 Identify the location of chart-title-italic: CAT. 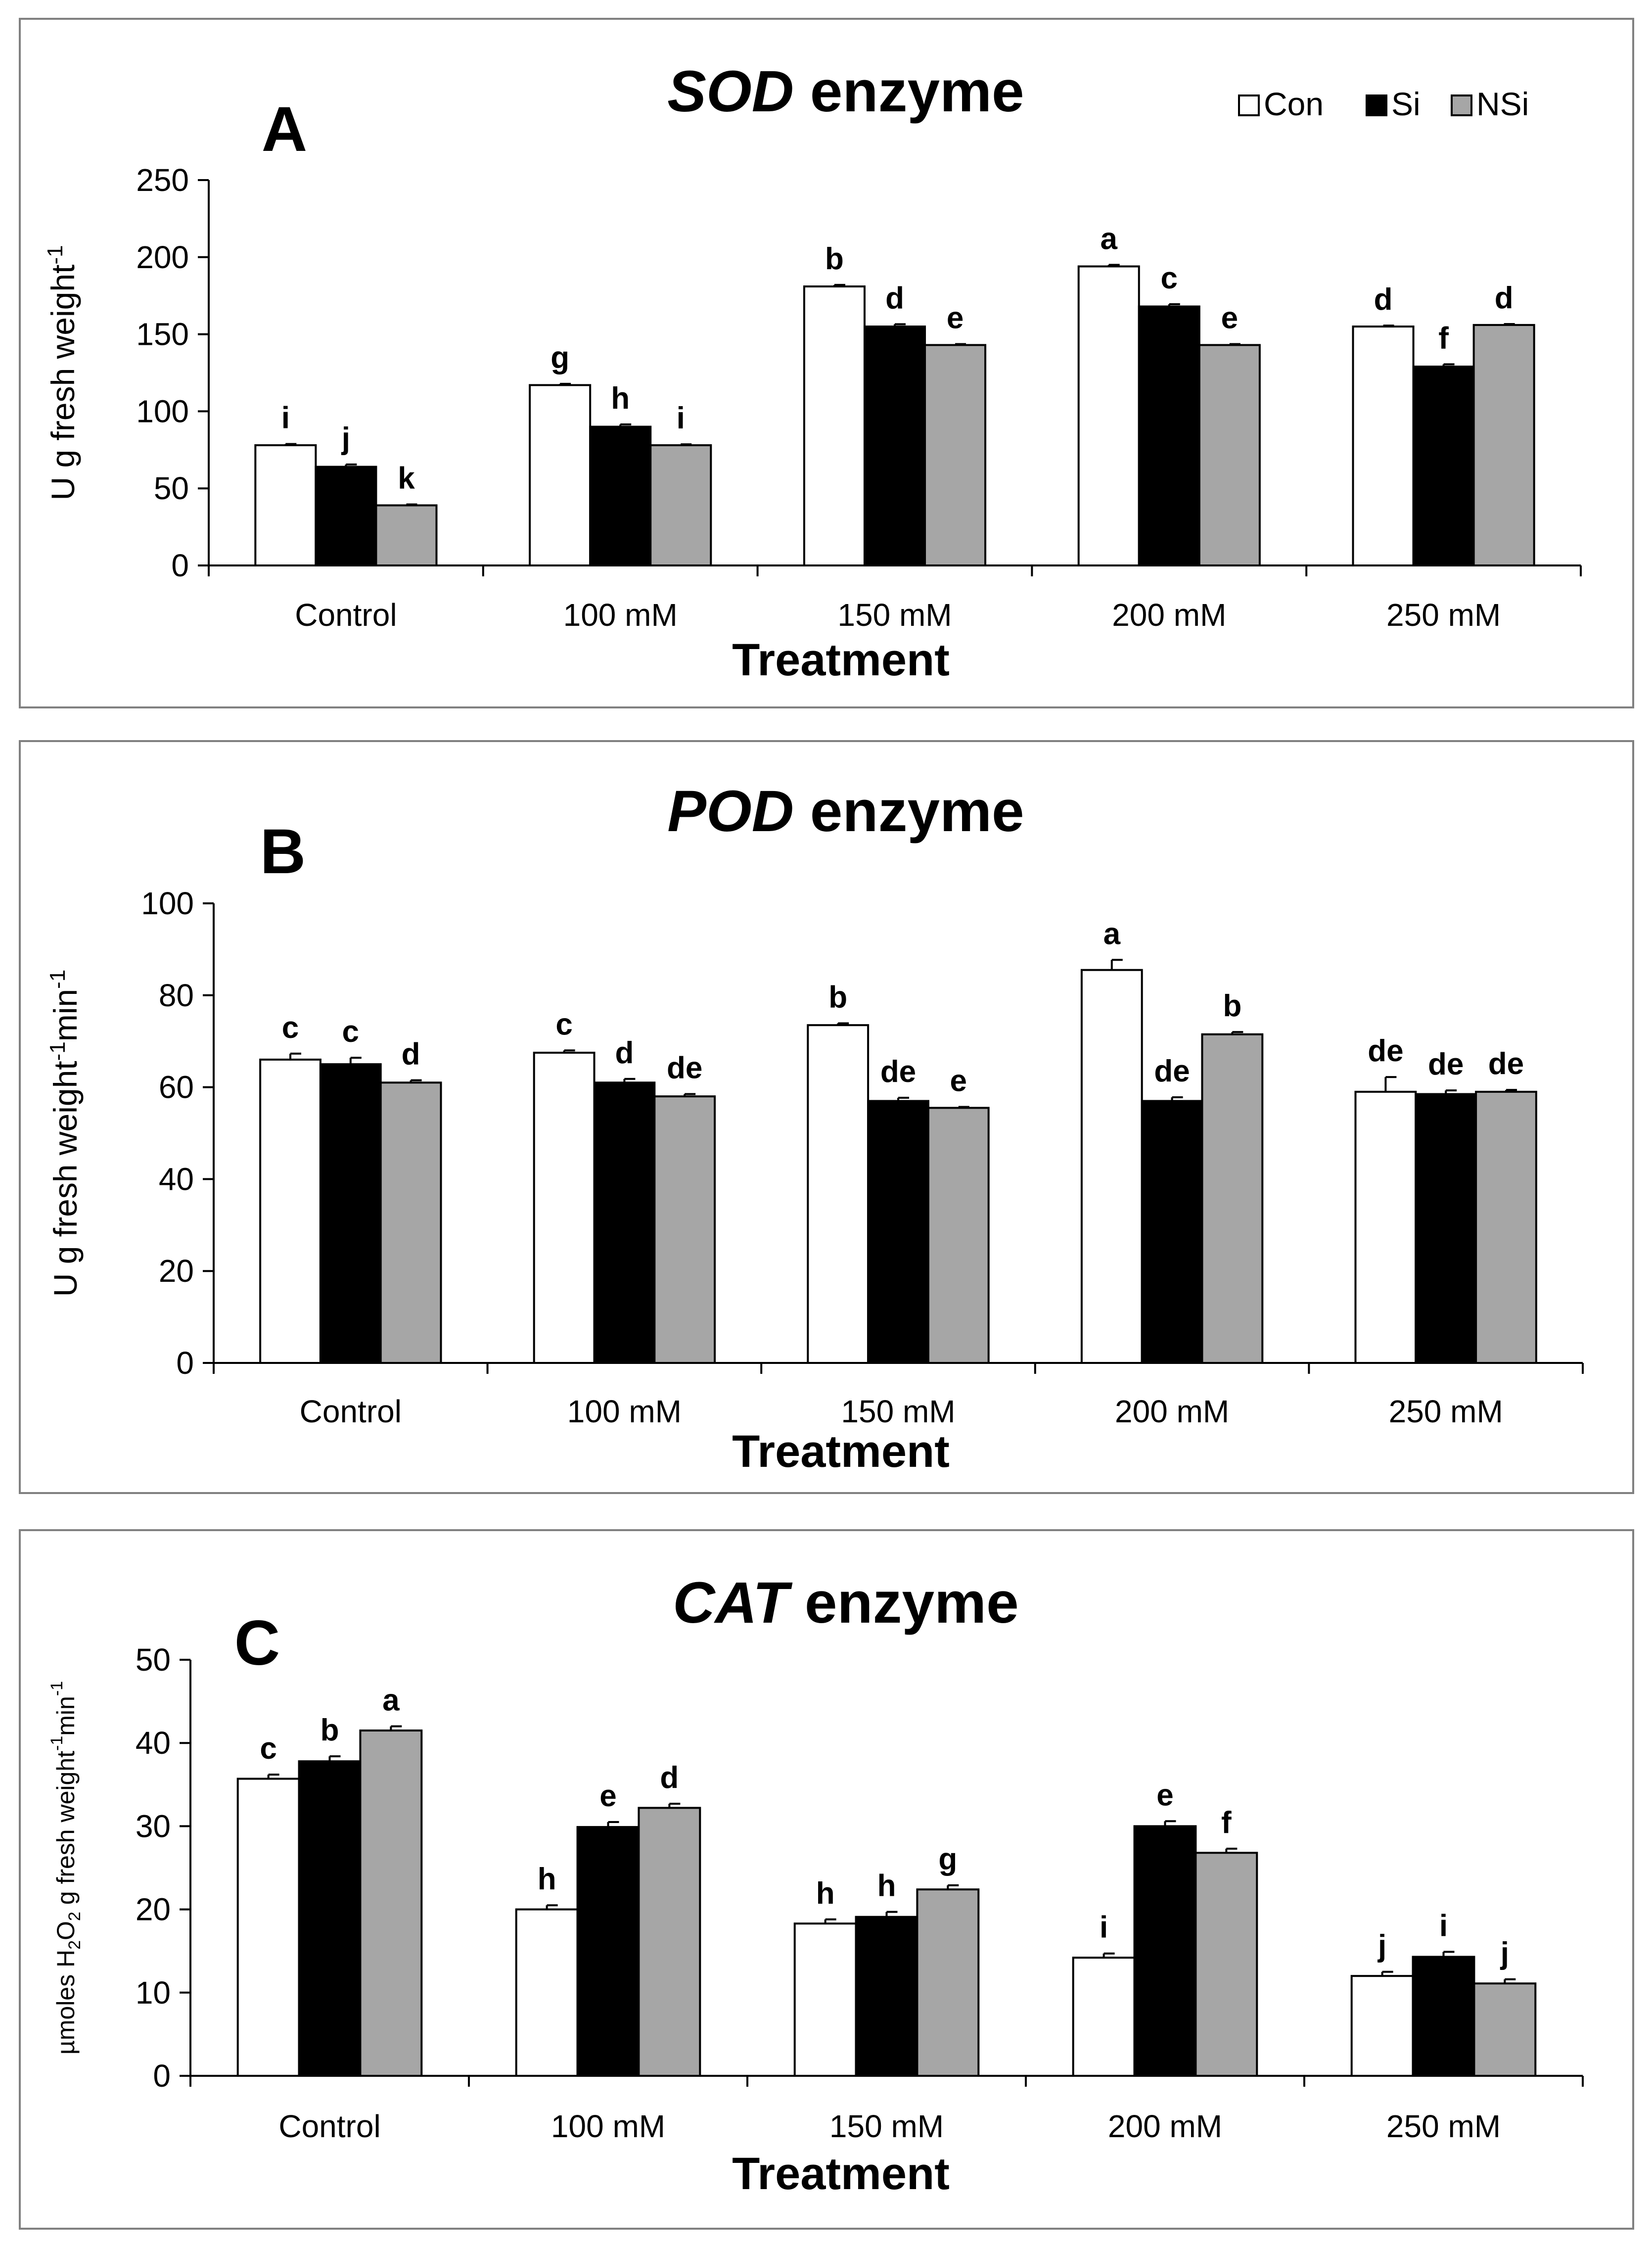
(733, 1603).